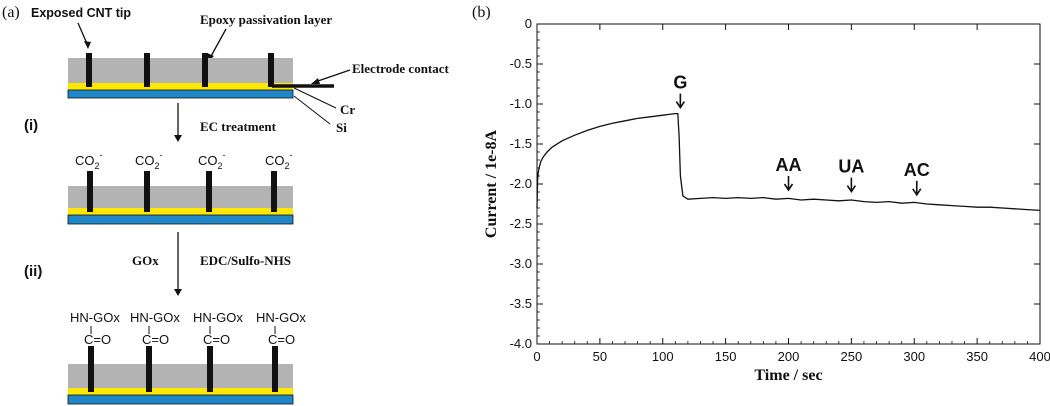 This screenshot has width=1050, height=406. Describe the element at coordinates (600, 356) in the screenshot. I see `x-tick-label: 50` at that location.